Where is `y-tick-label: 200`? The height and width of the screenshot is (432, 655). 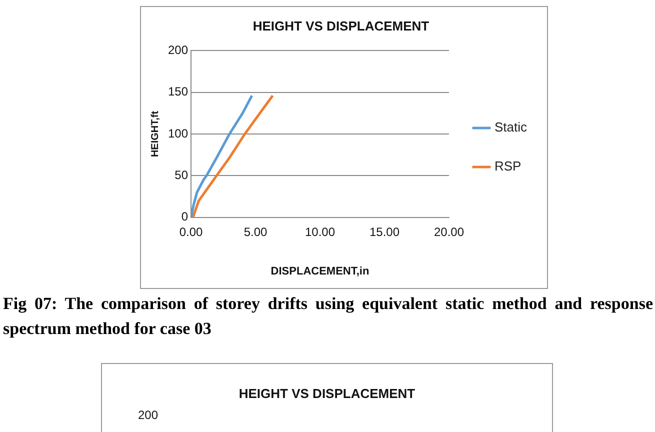
y-tick-label: 200 is located at coordinates (178, 49).